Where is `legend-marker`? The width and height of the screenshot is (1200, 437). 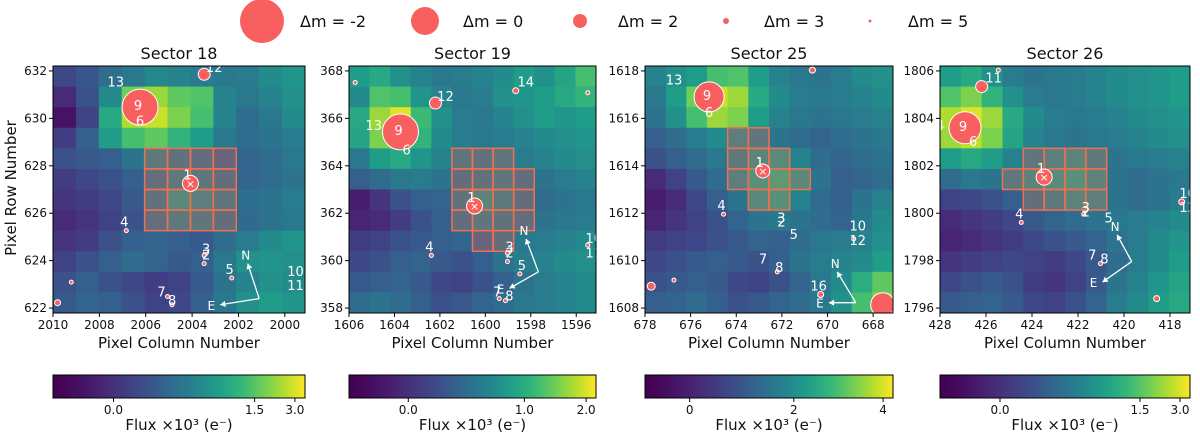
legend-marker is located at coordinates (425, 21).